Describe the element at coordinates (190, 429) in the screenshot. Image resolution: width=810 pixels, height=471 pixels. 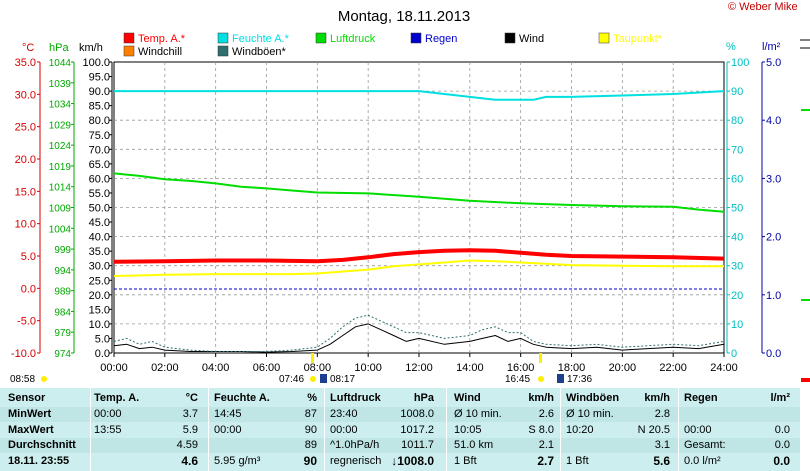
I see `stats-cell: 5.9` at that location.